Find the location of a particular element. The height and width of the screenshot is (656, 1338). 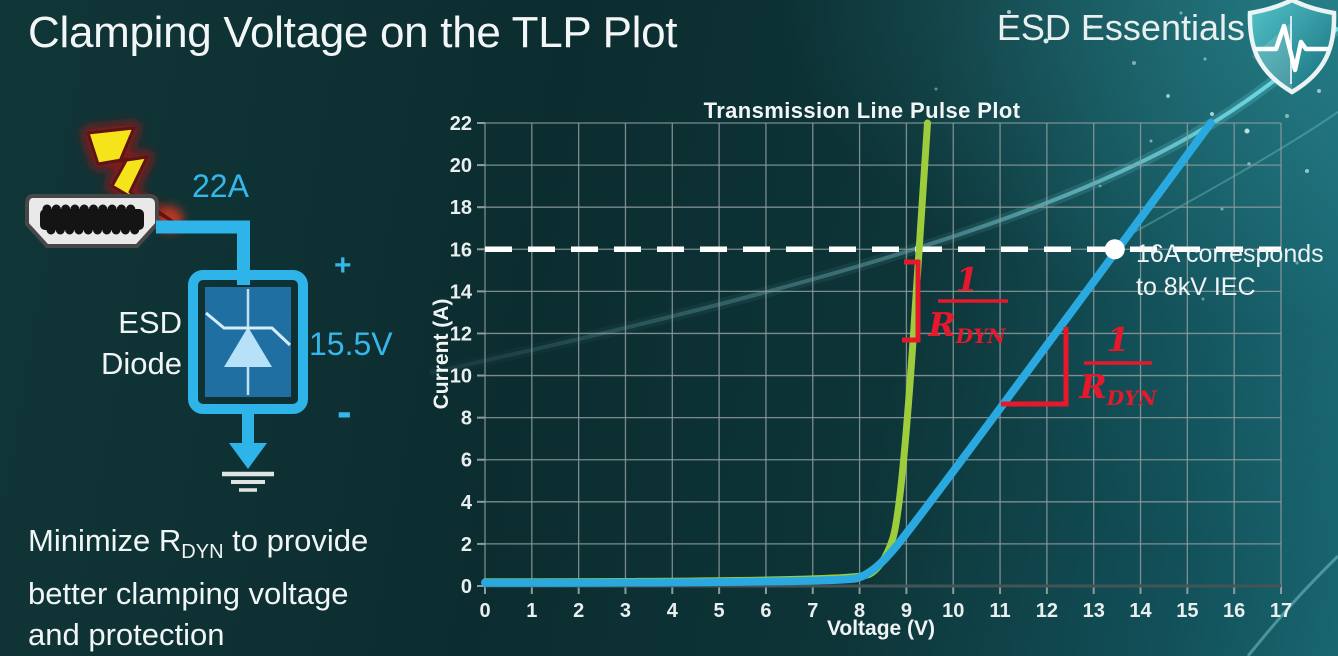

y-tick-label-18: 18 is located at coordinates (461, 208).